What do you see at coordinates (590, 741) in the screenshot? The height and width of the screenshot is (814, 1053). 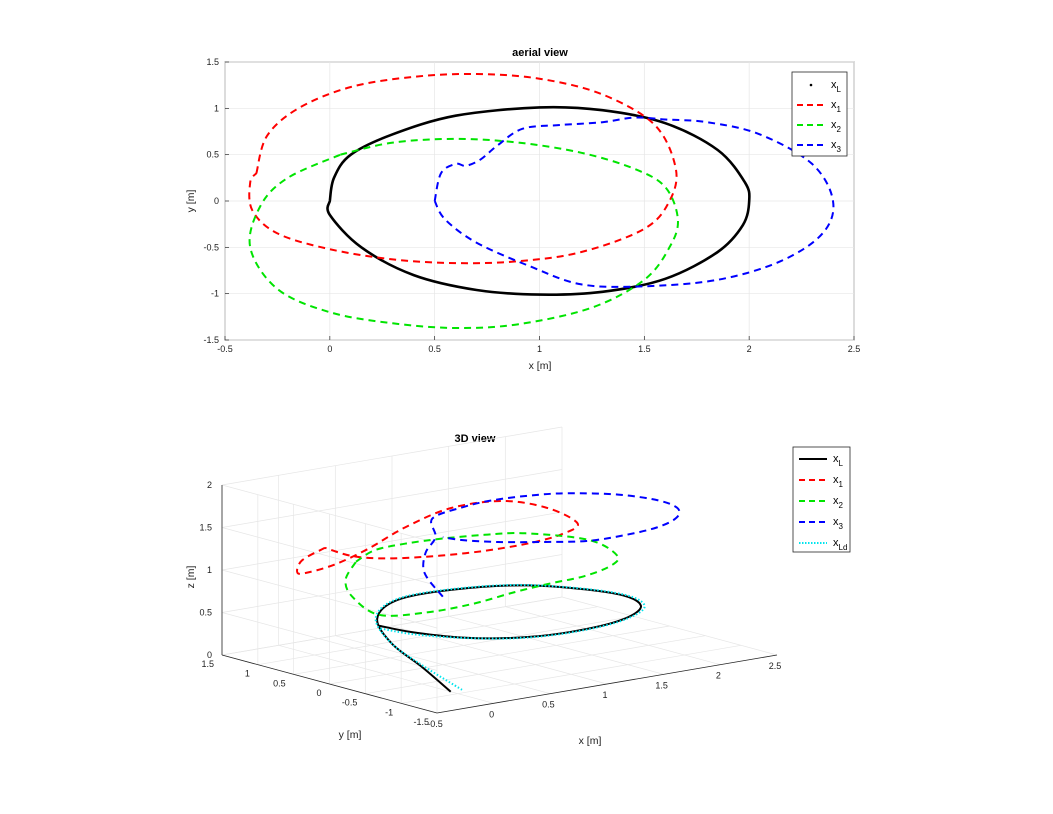 I see `3d-view-xlabel: x [m]` at bounding box center [590, 741].